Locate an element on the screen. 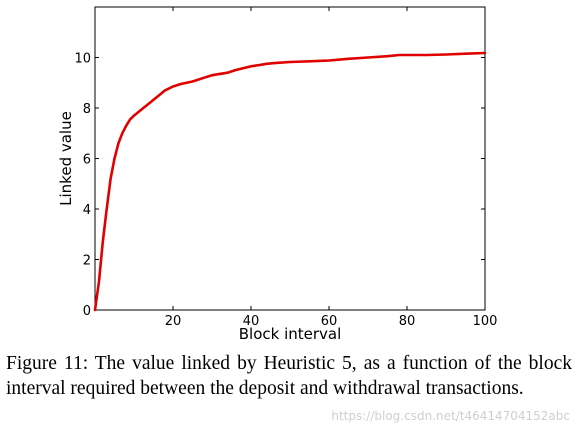 This screenshot has height=436, width=578. y-tick-label: 0 is located at coordinates (87, 311).